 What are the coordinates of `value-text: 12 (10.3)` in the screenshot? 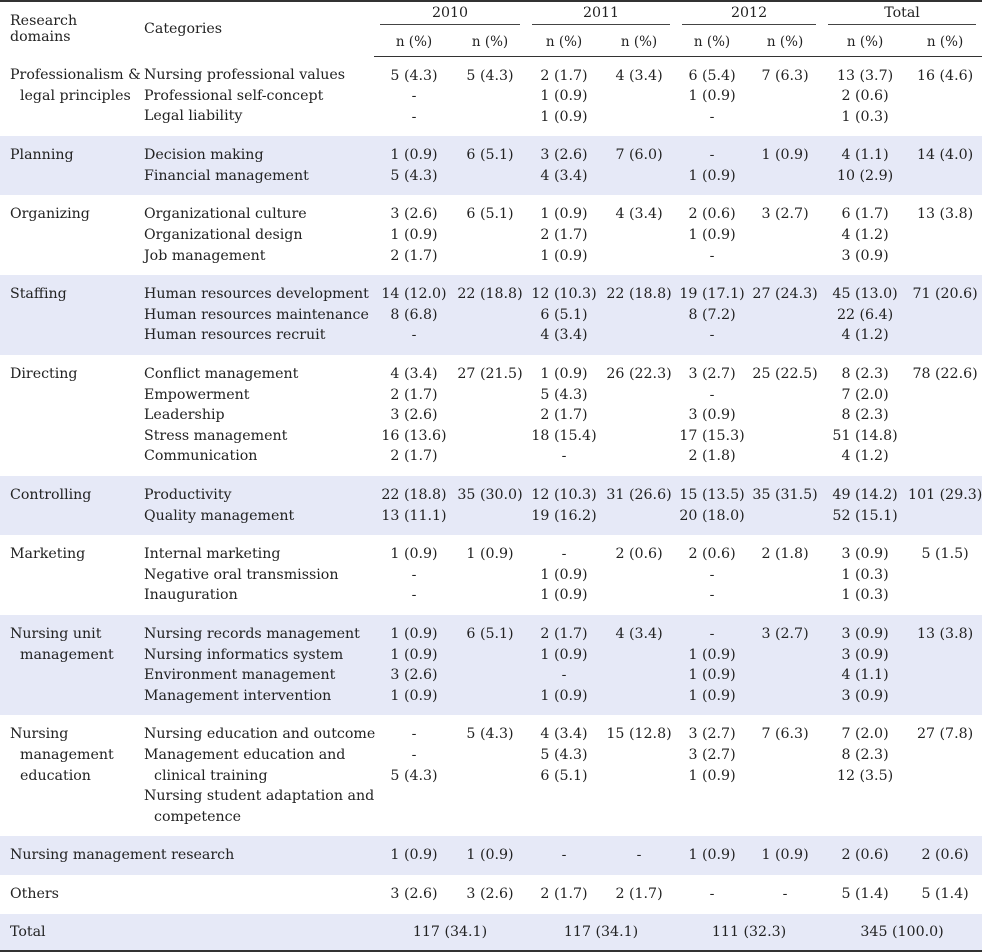 It's located at (564, 495).